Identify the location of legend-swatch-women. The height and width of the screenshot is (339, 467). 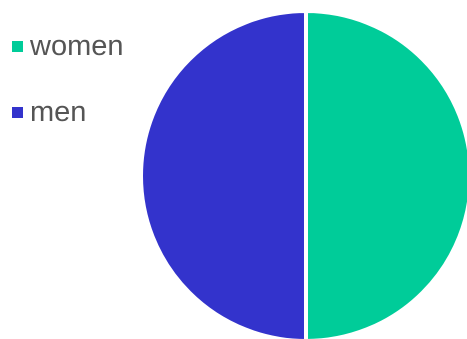
(17, 46).